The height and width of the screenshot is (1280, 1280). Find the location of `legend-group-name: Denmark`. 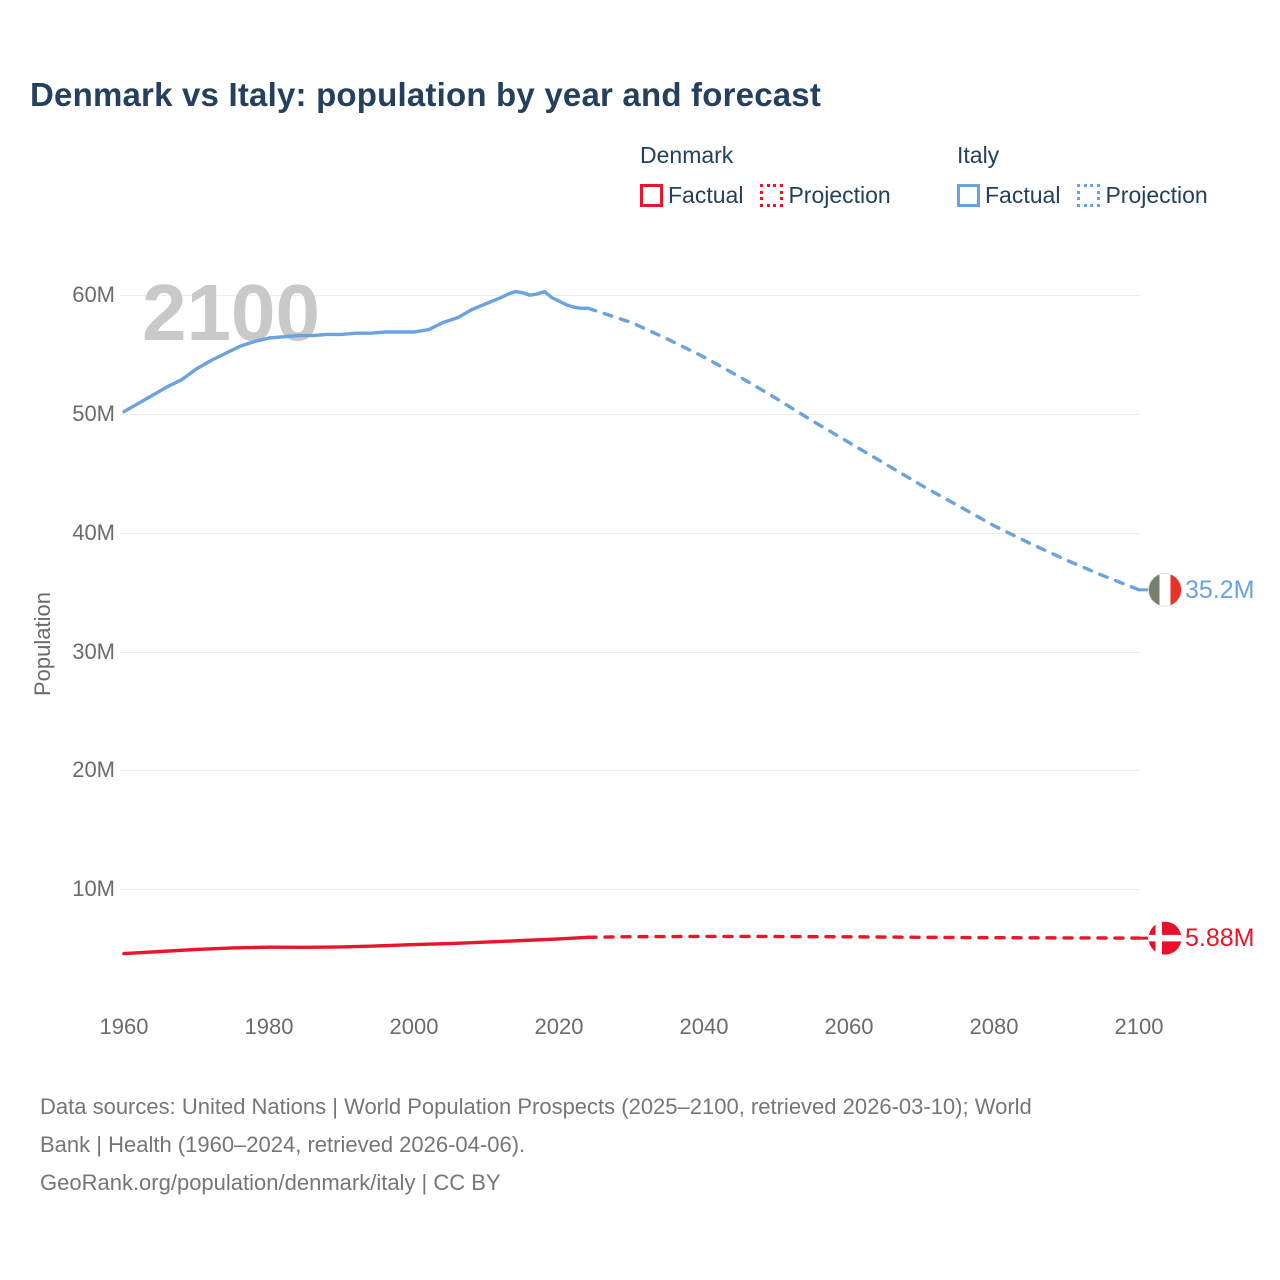

legend-group-name: Denmark is located at coordinates (687, 155).